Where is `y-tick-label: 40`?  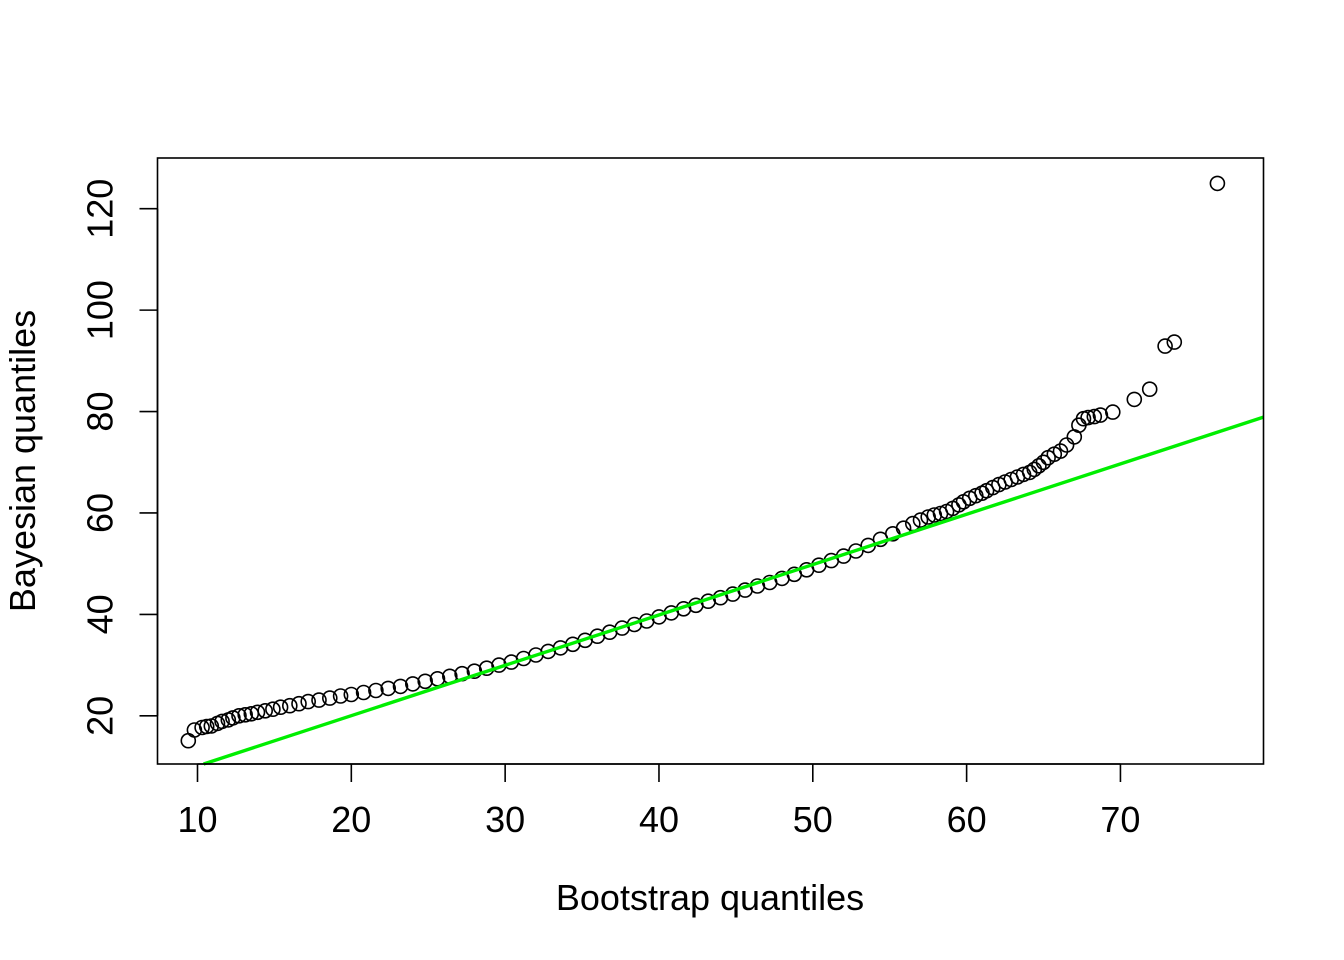 y-tick-label: 40 is located at coordinates (100, 614).